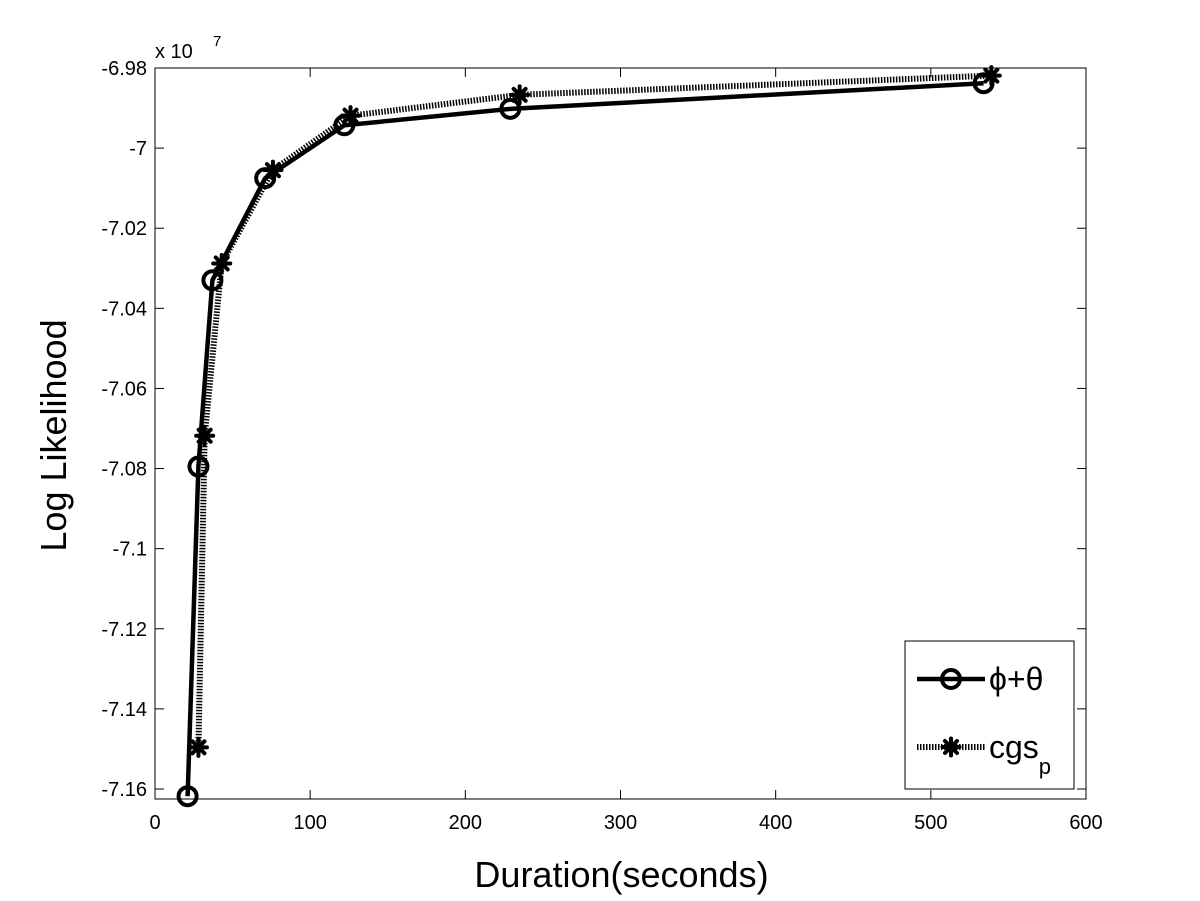 Image resolution: width=1200 pixels, height=901 pixels. Describe the element at coordinates (1085, 823) in the screenshot. I see `x-tick-label: 600` at that location.